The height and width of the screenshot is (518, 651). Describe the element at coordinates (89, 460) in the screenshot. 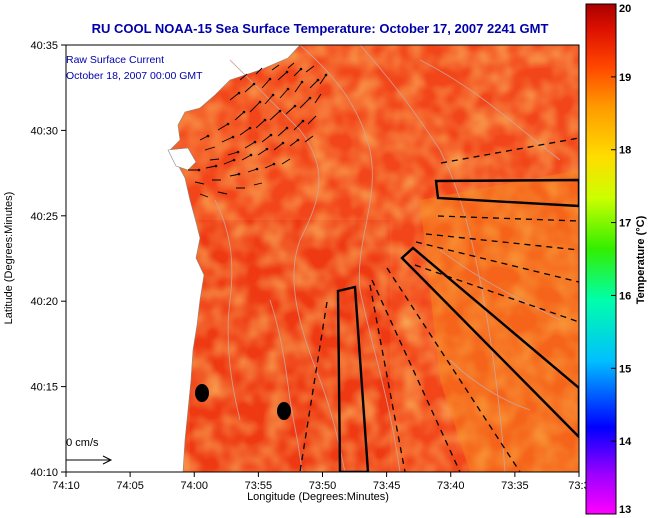

I see `scale-vector-arrow` at that location.